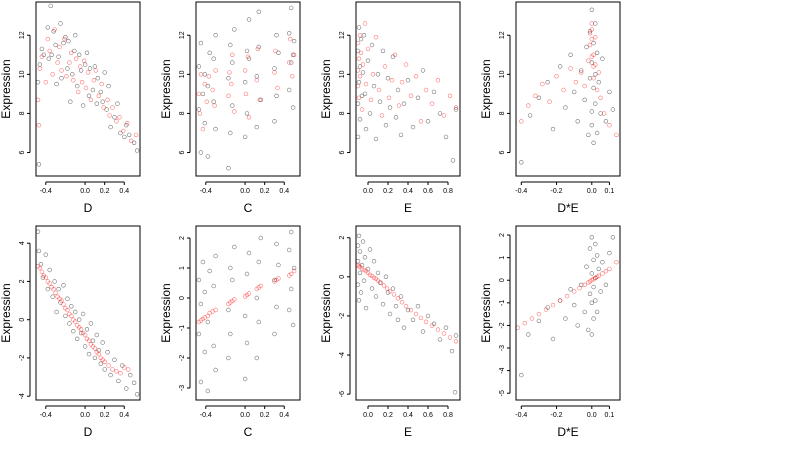  What do you see at coordinates (502, 74) in the screenshot?
I see `y-tick-label: 10` at bounding box center [502, 74].